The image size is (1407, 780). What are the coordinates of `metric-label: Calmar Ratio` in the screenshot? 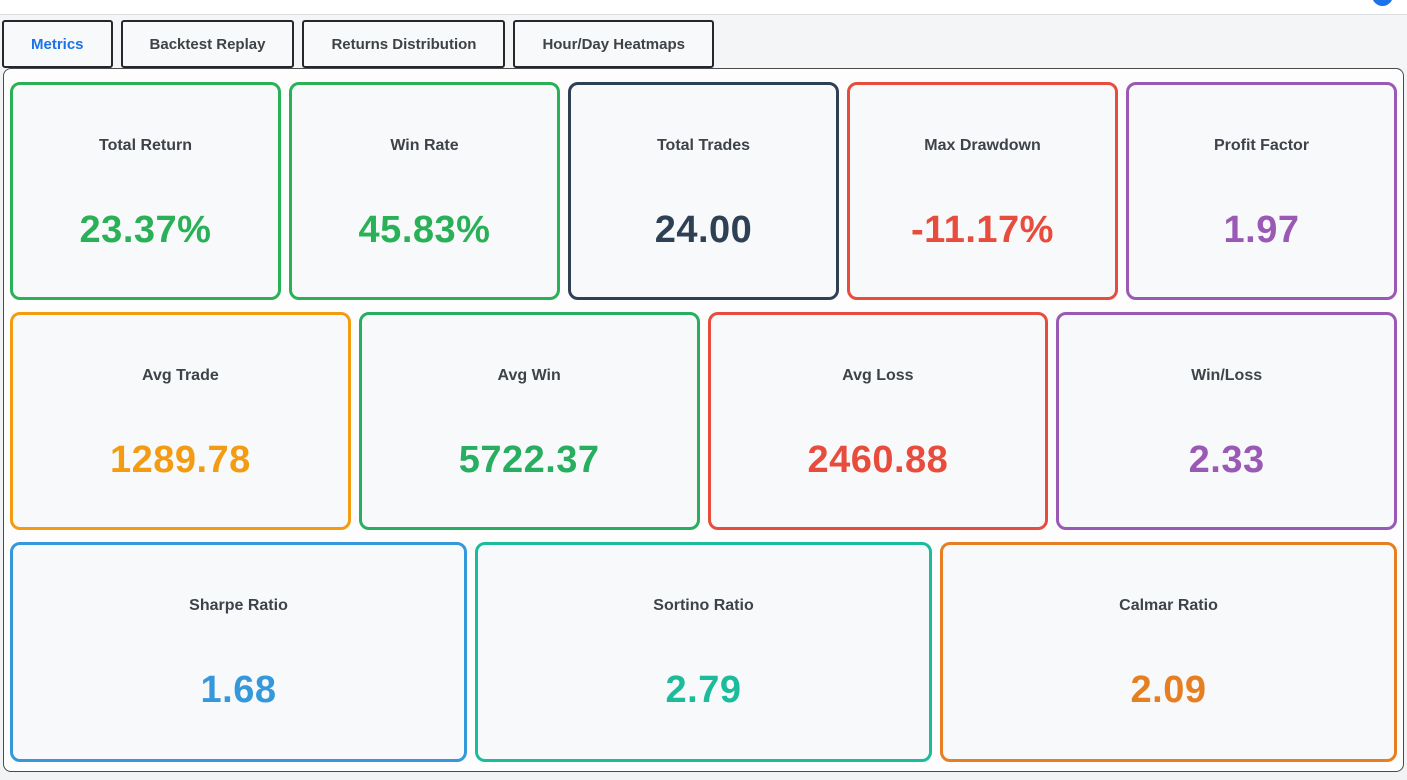 It's located at (1168, 605).